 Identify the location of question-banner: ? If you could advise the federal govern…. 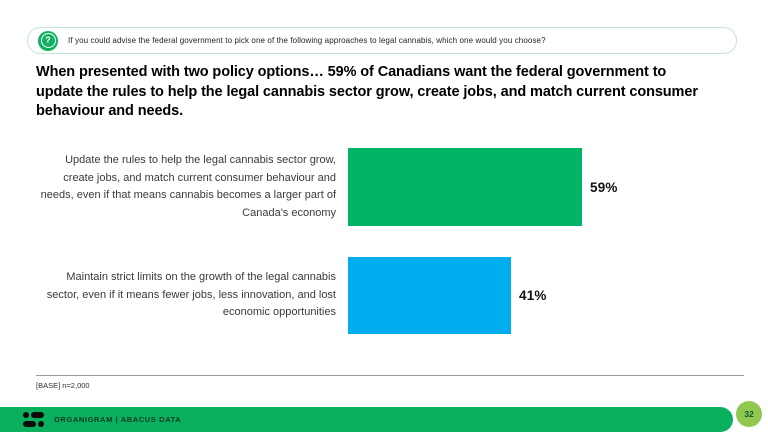
(382, 40).